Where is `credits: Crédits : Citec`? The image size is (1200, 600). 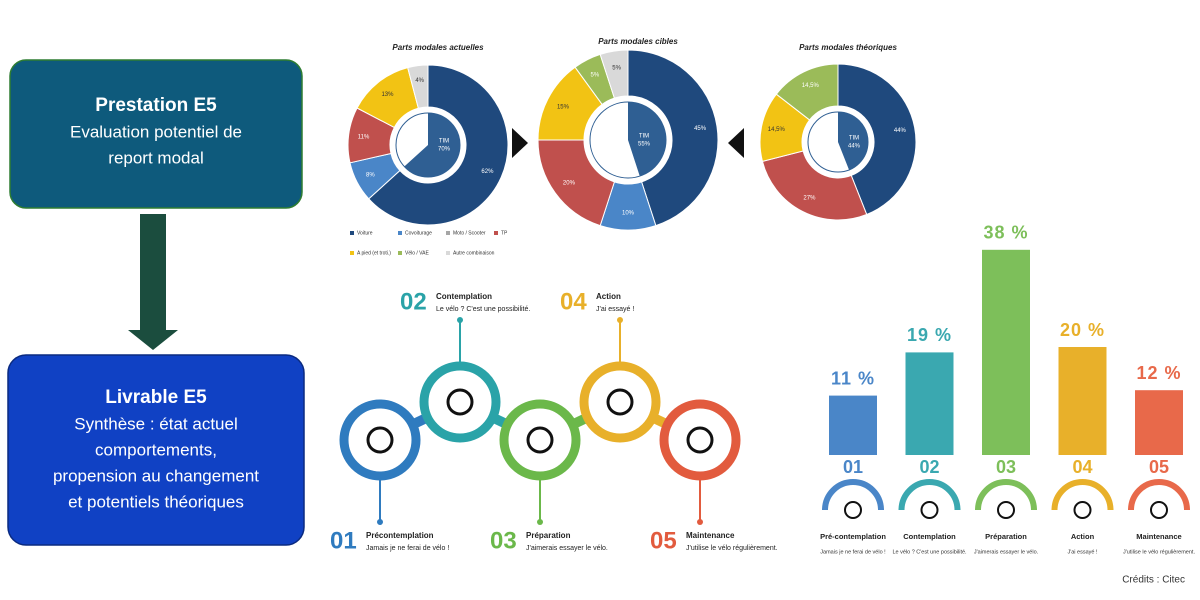 credits: Crédits : Citec is located at coordinates (1153, 580).